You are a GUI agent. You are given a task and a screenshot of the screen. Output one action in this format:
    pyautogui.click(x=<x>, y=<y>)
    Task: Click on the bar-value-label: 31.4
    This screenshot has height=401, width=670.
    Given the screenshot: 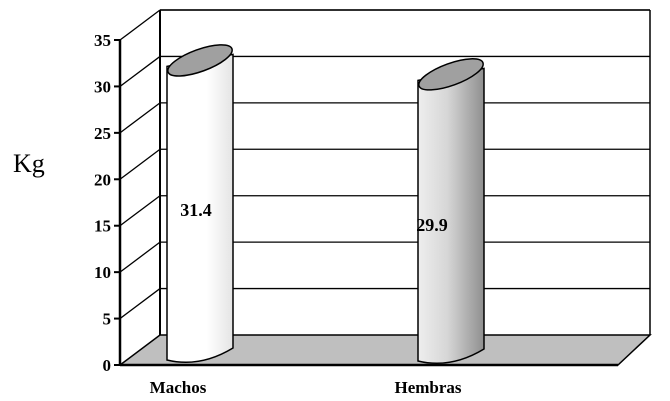 What is the action you would take?
    pyautogui.click(x=196, y=210)
    